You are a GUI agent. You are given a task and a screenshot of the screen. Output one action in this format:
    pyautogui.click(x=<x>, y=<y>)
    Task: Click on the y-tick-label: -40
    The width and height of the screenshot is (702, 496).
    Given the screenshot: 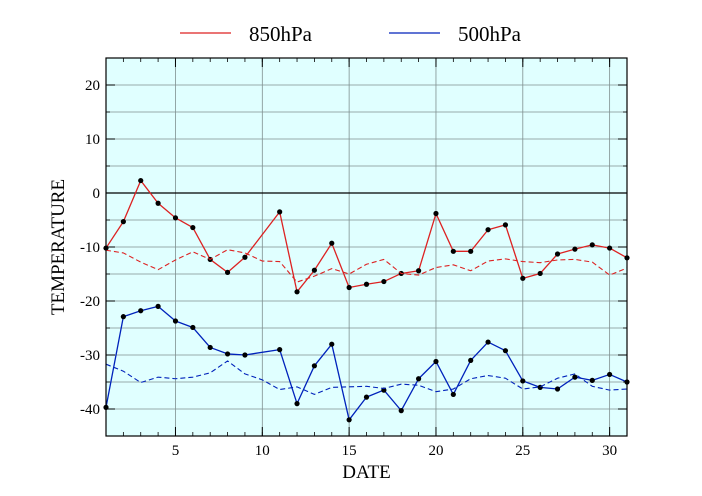 What is the action you would take?
    pyautogui.click(x=90, y=410)
    